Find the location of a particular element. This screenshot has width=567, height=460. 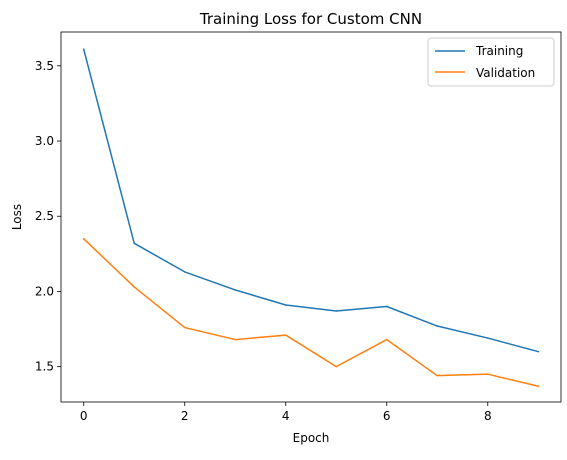

legend-label-validation: Validation is located at coordinates (505, 73).